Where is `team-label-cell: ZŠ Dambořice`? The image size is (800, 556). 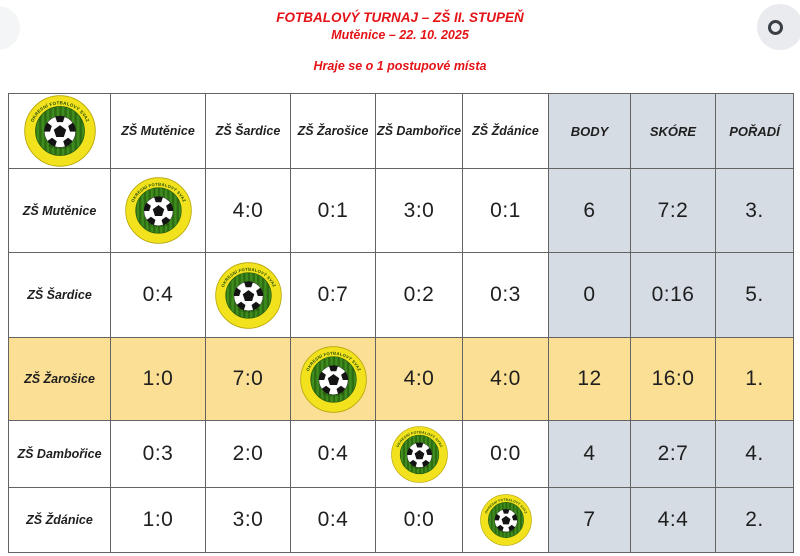 team-label-cell: ZŠ Dambořice is located at coordinates (59, 454).